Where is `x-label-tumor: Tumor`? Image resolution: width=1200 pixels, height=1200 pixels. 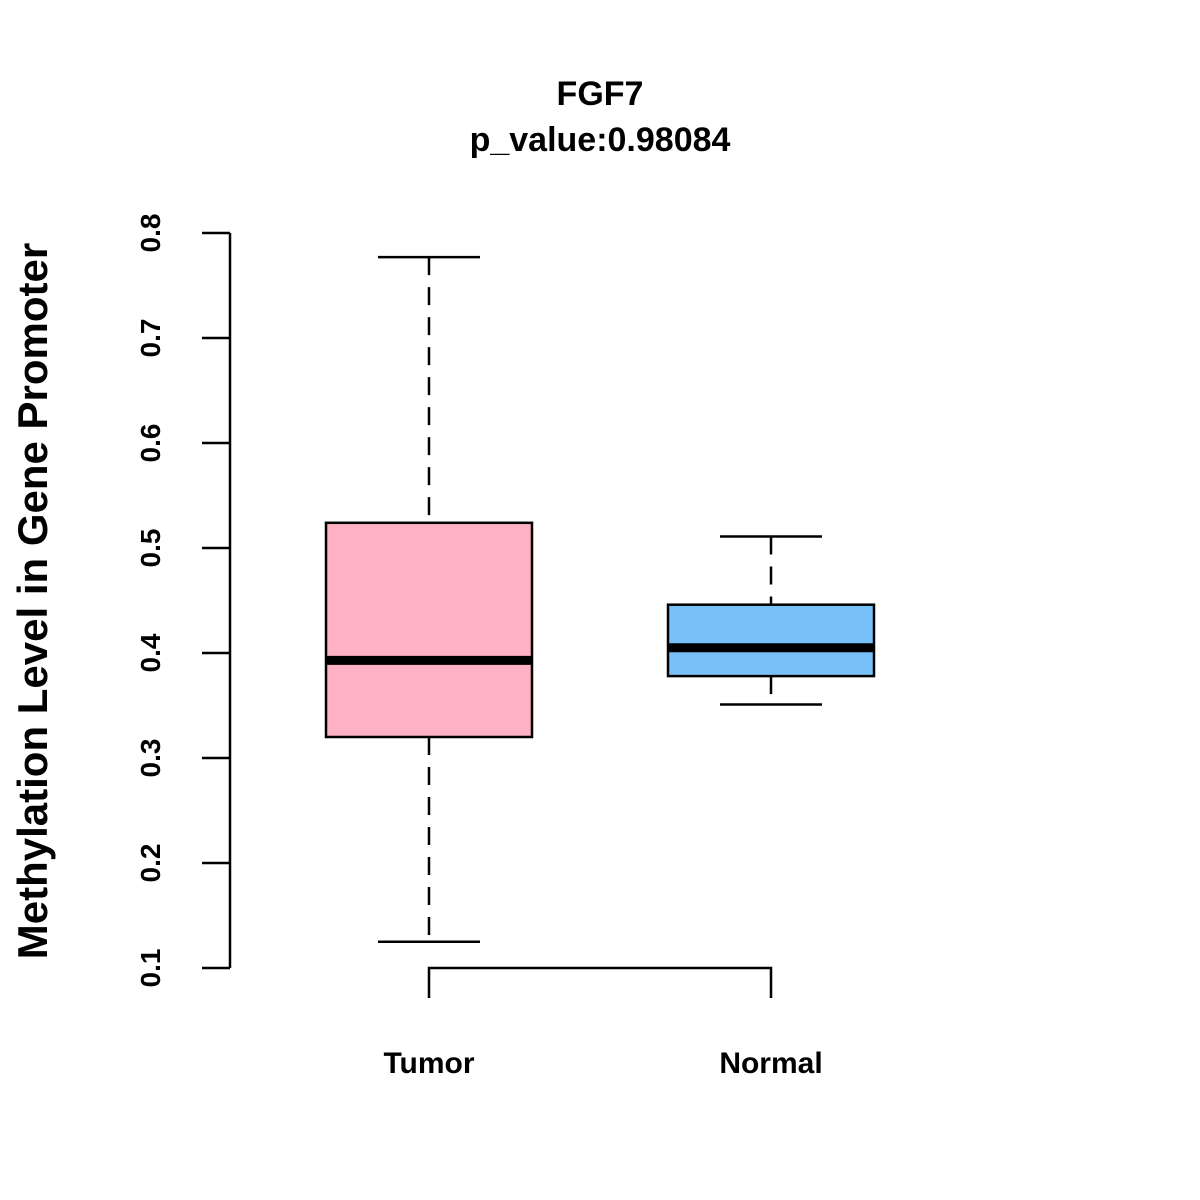 x-label-tumor: Tumor is located at coordinates (428, 1063).